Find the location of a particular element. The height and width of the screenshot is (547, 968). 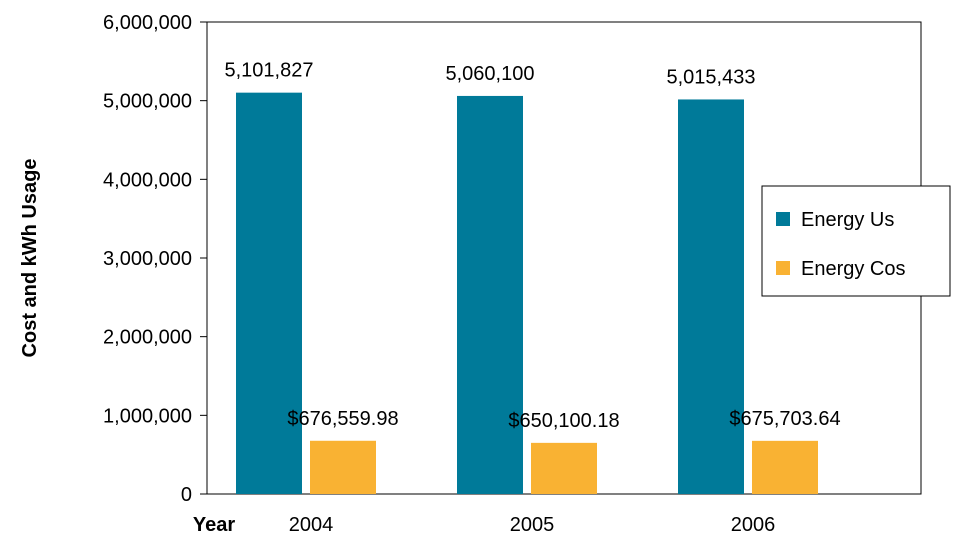

x-axis-label: Year is located at coordinates (214, 525).